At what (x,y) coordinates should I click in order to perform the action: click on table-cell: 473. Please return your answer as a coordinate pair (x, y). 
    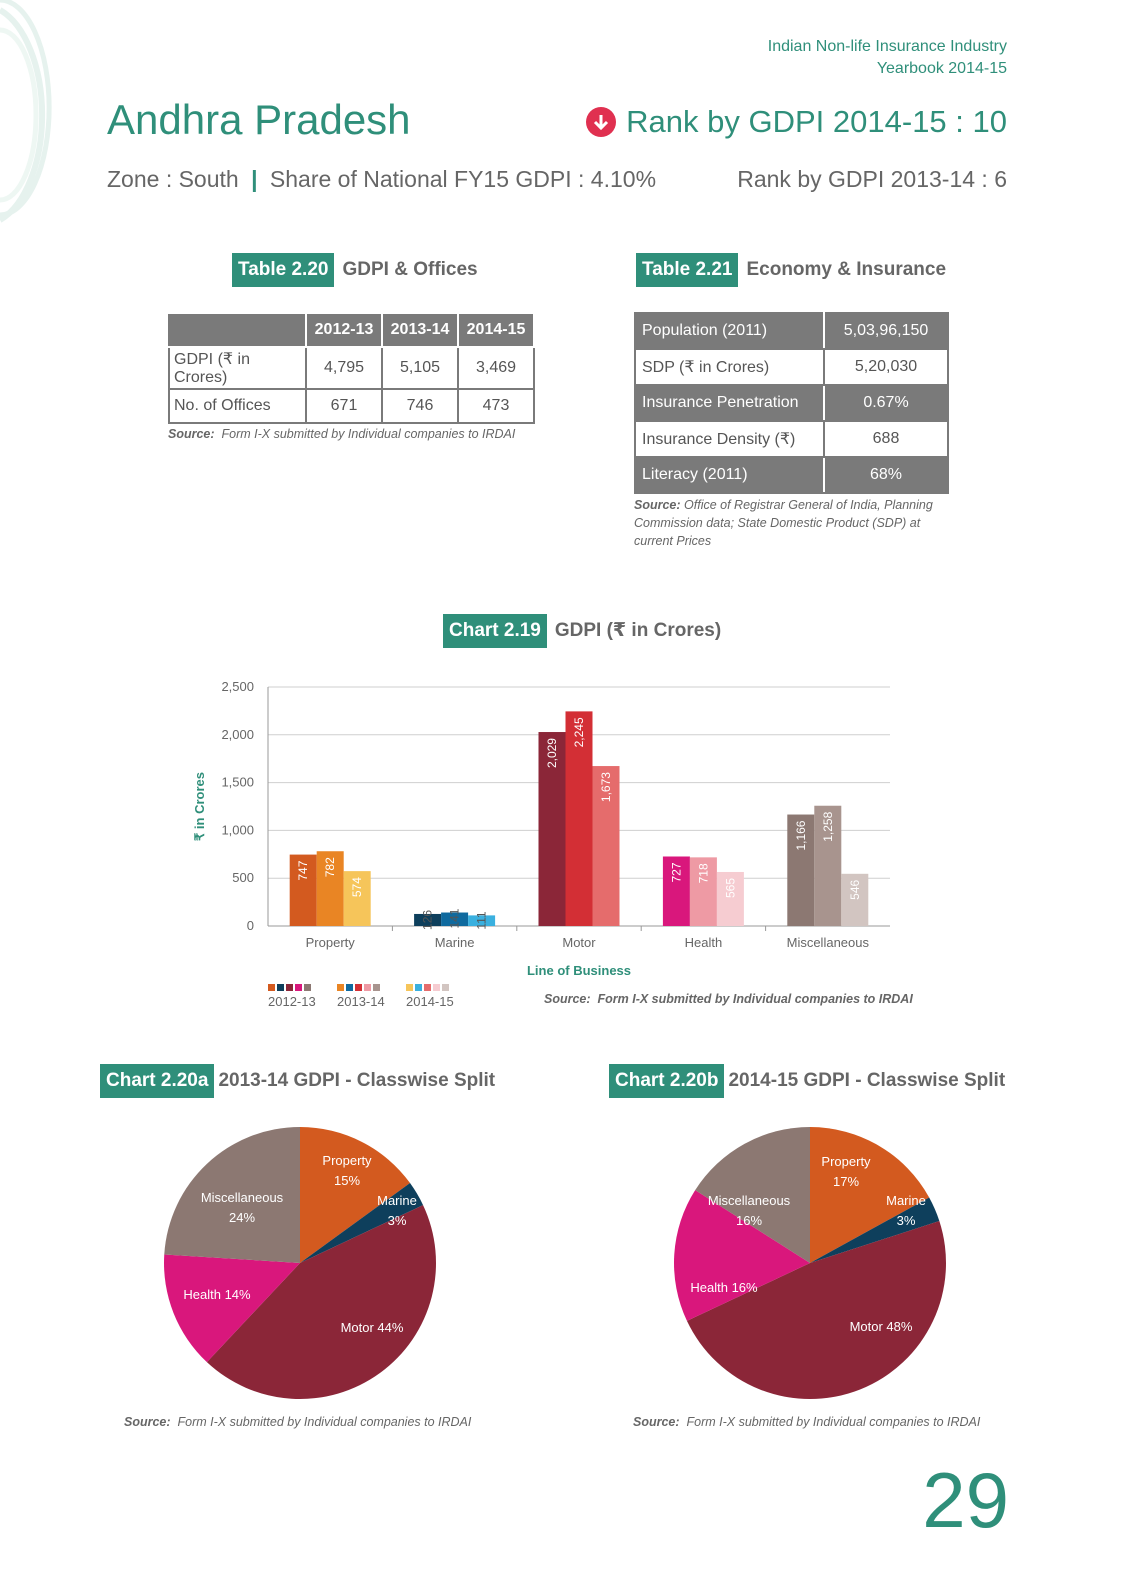
    Looking at the image, I should click on (496, 406).